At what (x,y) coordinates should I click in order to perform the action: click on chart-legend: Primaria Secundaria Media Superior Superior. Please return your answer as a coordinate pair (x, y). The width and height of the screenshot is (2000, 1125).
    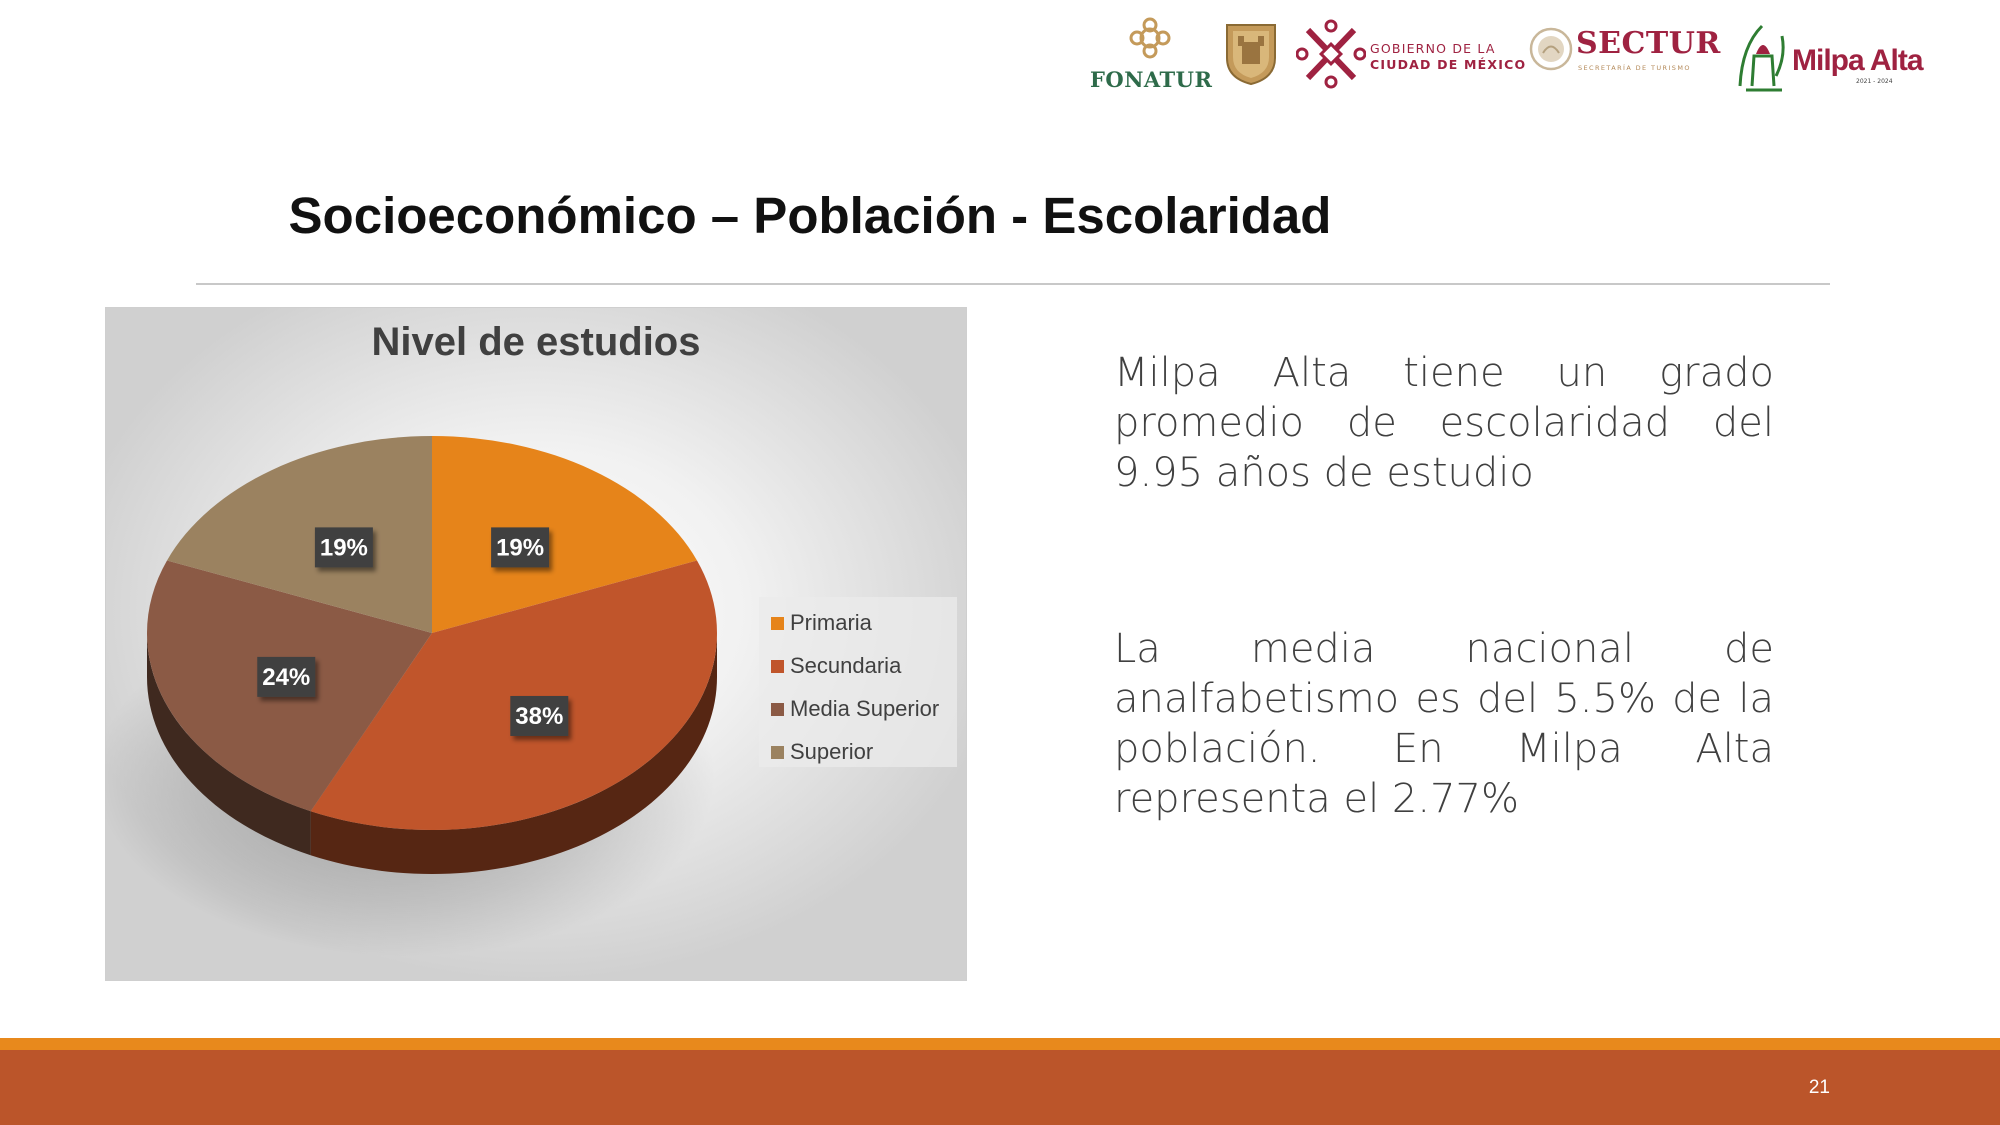
    Looking at the image, I should click on (858, 682).